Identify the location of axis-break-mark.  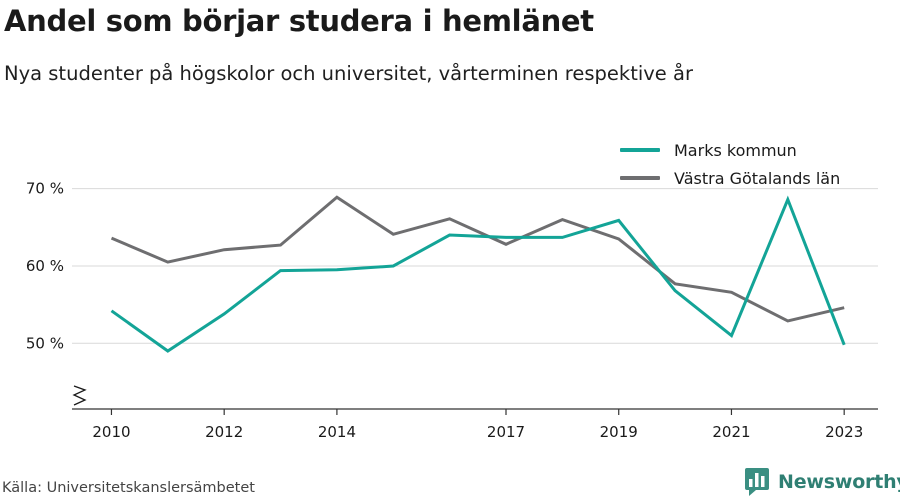
(79, 395).